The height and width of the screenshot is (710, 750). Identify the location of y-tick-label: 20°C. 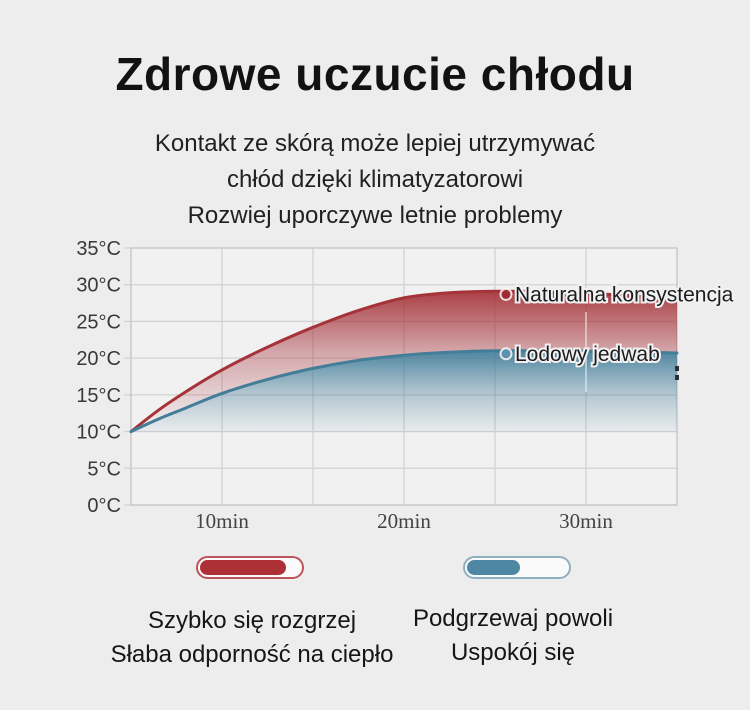
(98, 359).